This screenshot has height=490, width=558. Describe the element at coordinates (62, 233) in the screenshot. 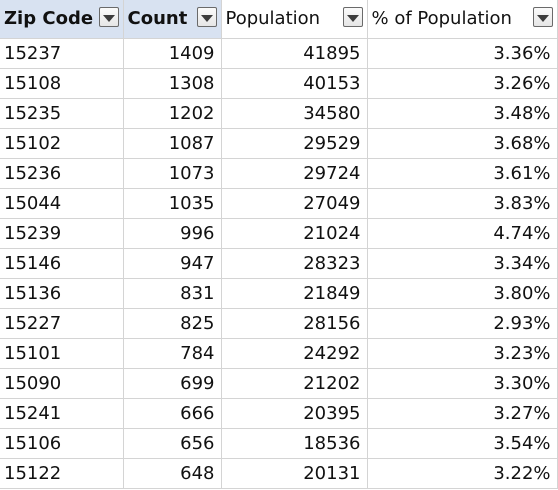

I see `zip-code-cell: 15239` at that location.